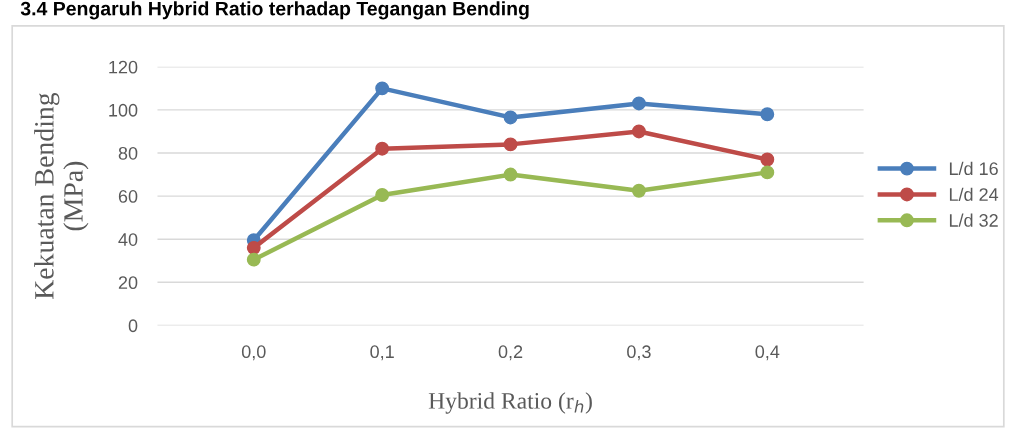 This screenshot has width=1016, height=431. What do you see at coordinates (123, 67) in the screenshot?
I see `y-tick-label: 120` at bounding box center [123, 67].